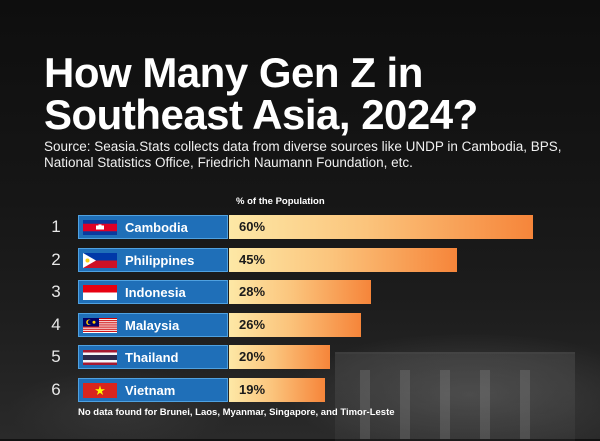 The width and height of the screenshot is (600, 441). What do you see at coordinates (155, 292) in the screenshot?
I see `category-label: Indonesia` at bounding box center [155, 292].